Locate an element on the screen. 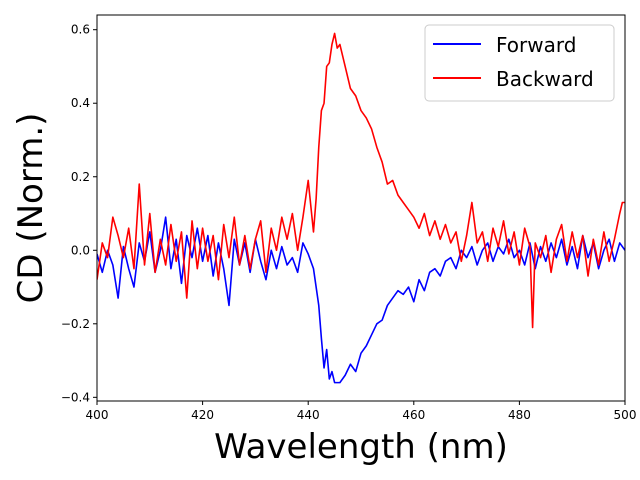 This screenshot has height=480, width=640. x-axis-title: Wavelength (nm) is located at coordinates (361, 447).